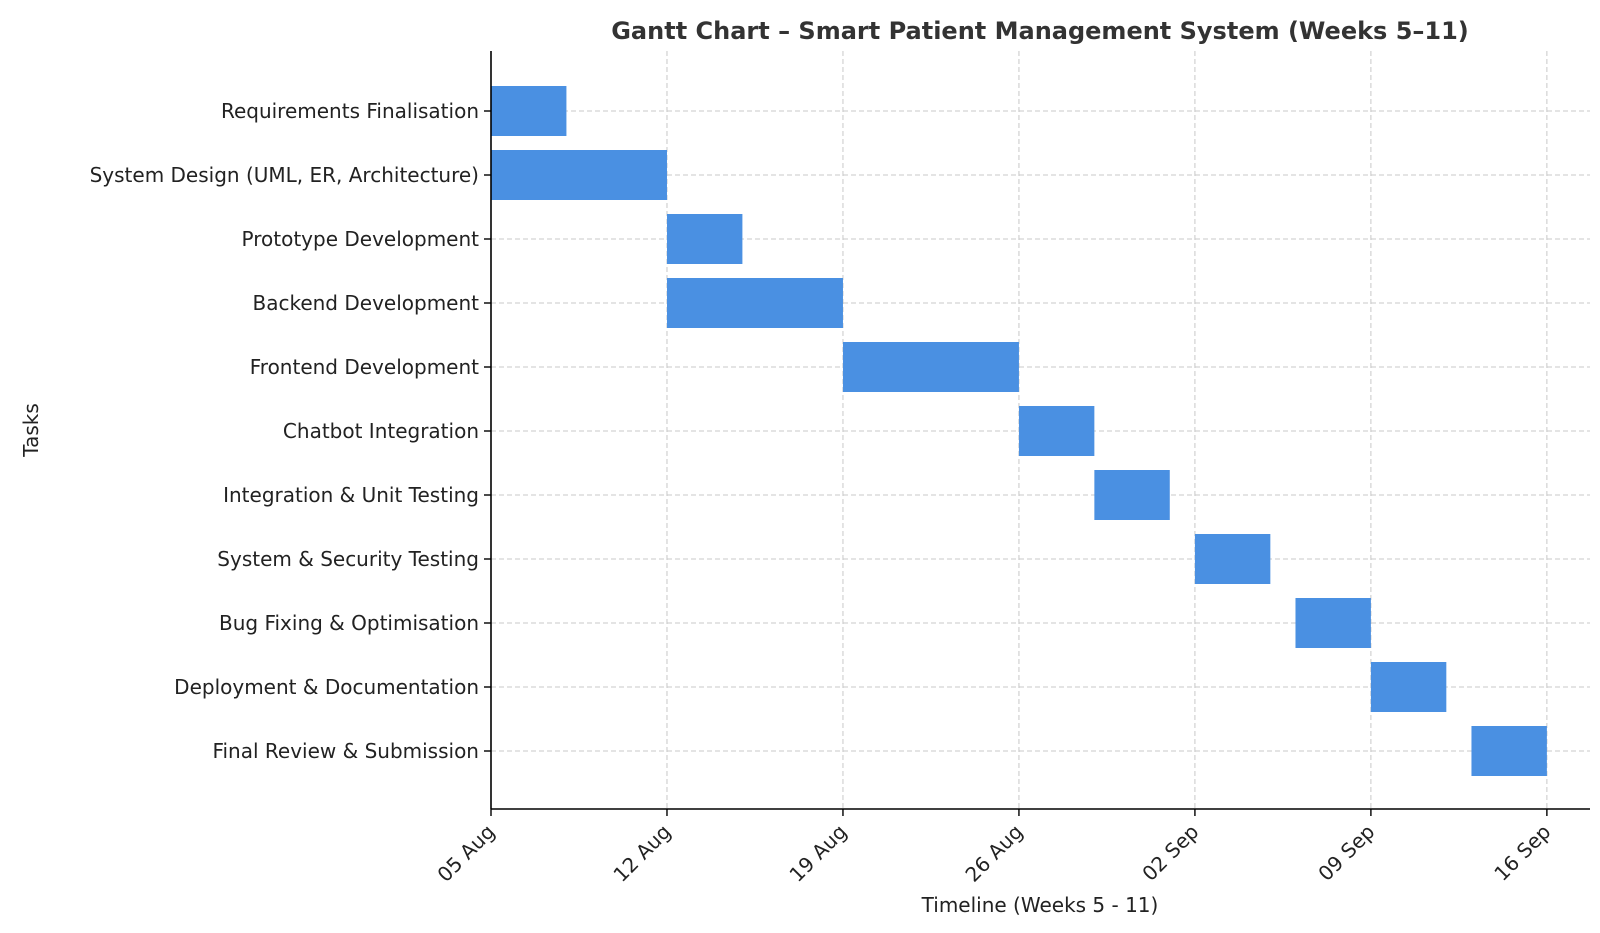 This screenshot has width=1600, height=933. What do you see at coordinates (817, 853) in the screenshot?
I see `x-tick-label: 19 Aug` at bounding box center [817, 853].